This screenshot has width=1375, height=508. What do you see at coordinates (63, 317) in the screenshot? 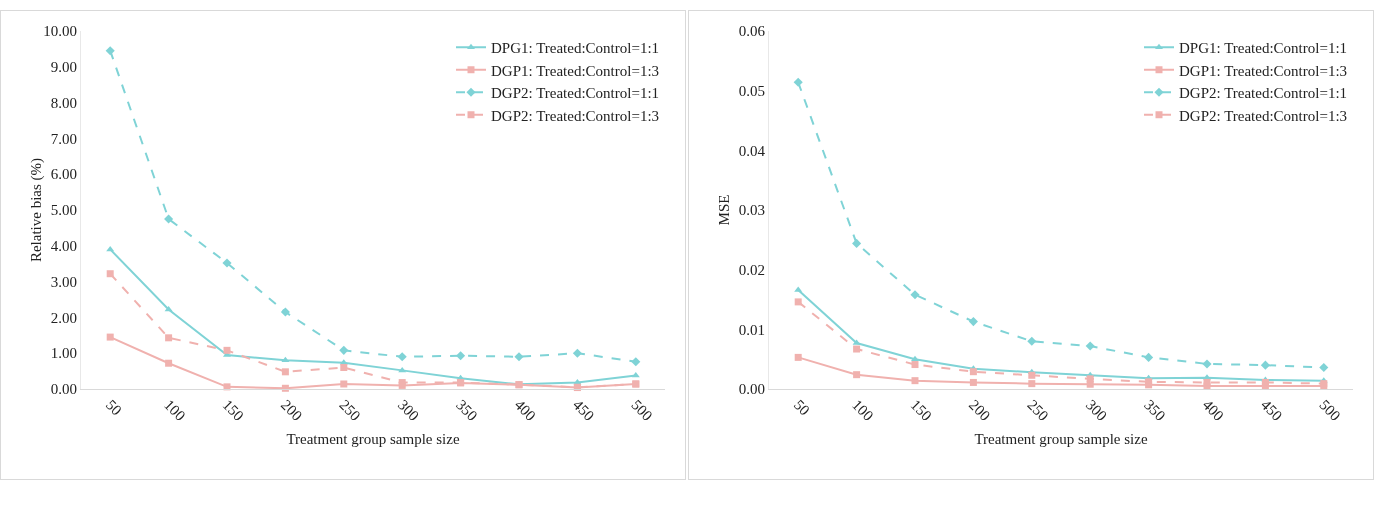
I see `y-tick-label: 2.00` at bounding box center [63, 317].